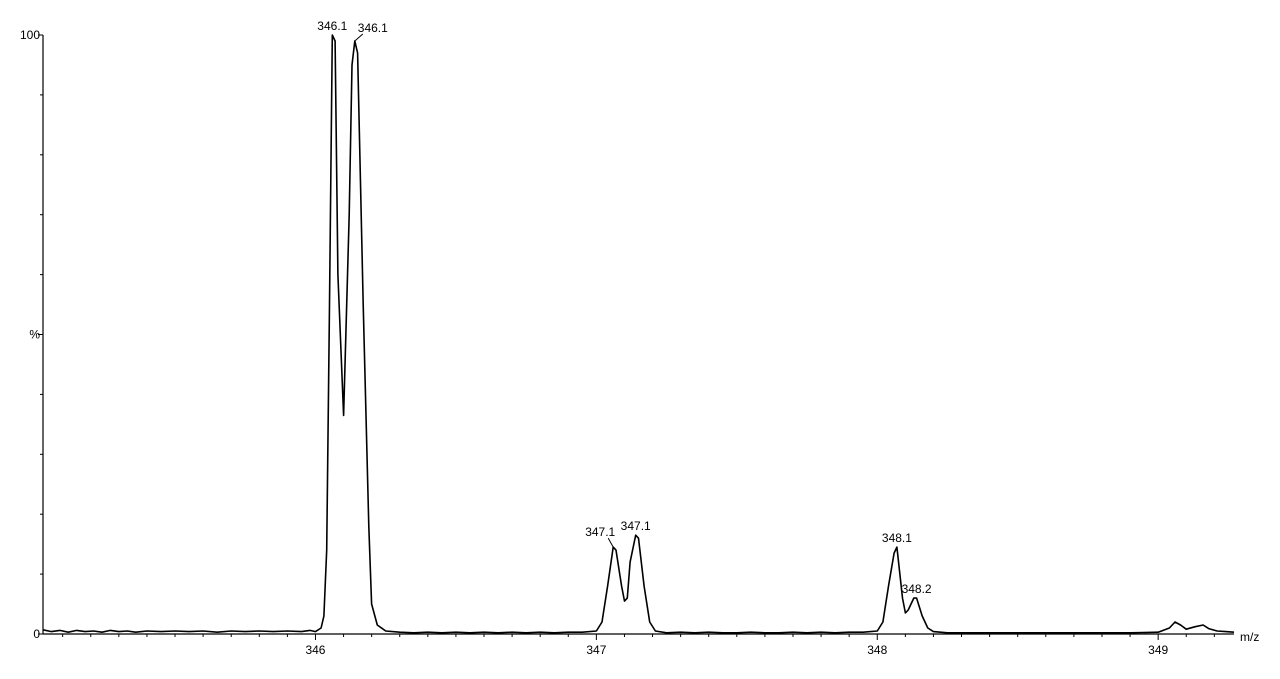 Image resolution: width=1280 pixels, height=679 pixels. Describe the element at coordinates (1249, 637) in the screenshot. I see `x-axis-label: m/z` at that location.